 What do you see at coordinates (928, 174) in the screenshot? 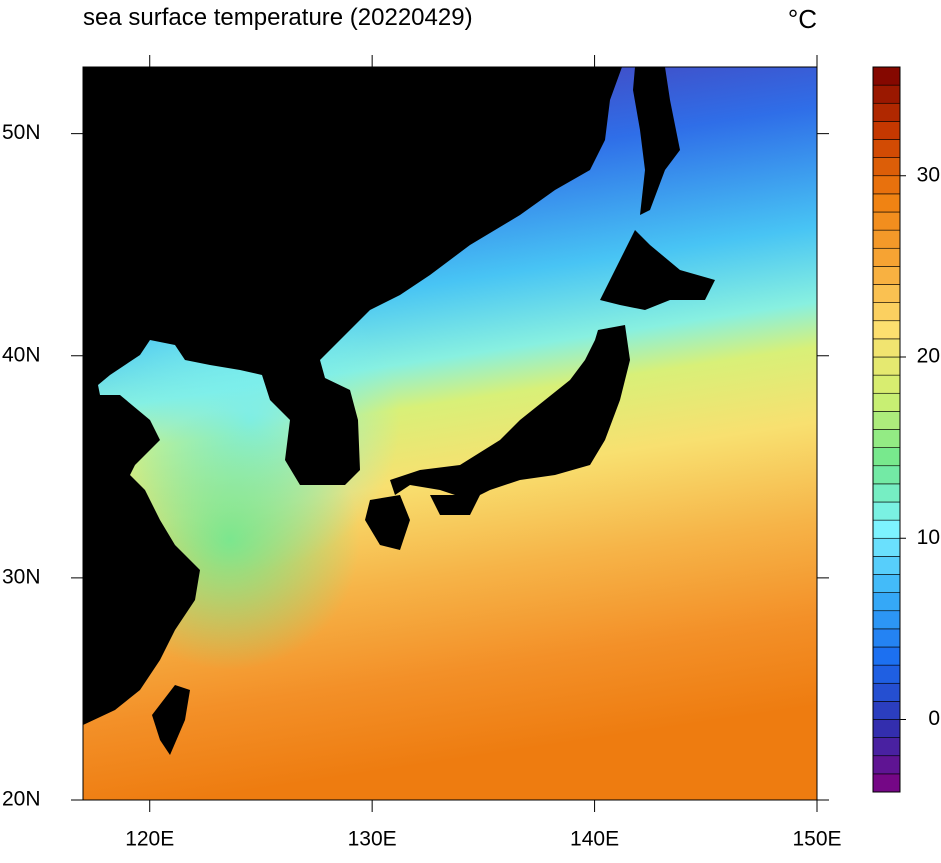
I see `colorbar-label: 30` at bounding box center [928, 174].